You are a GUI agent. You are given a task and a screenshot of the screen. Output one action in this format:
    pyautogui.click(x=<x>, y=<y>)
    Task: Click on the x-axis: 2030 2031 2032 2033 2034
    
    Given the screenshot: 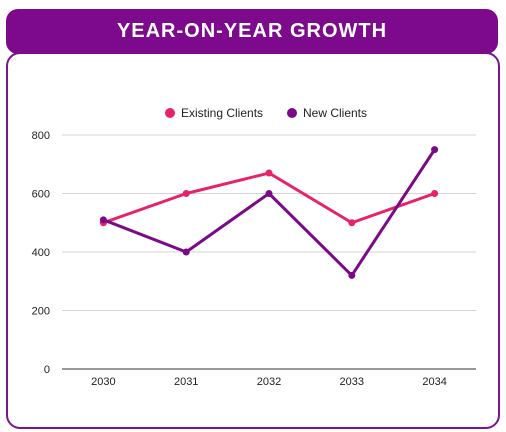 What is the action you would take?
    pyautogui.click(x=269, y=382)
    